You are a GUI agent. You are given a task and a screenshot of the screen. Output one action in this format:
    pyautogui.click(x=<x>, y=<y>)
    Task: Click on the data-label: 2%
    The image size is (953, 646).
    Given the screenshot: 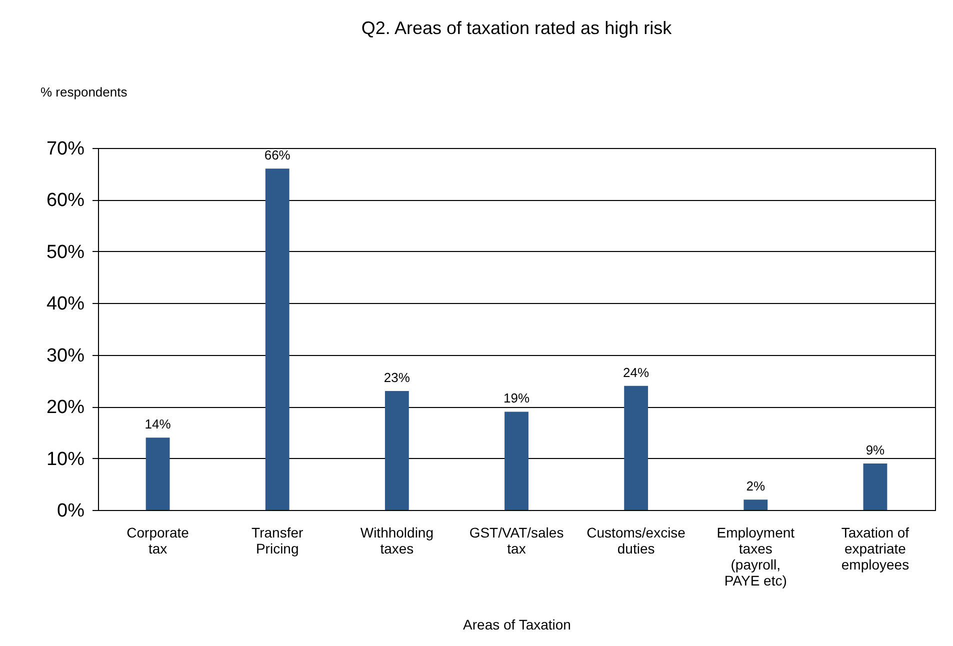 What is the action you would take?
    pyautogui.click(x=756, y=486)
    